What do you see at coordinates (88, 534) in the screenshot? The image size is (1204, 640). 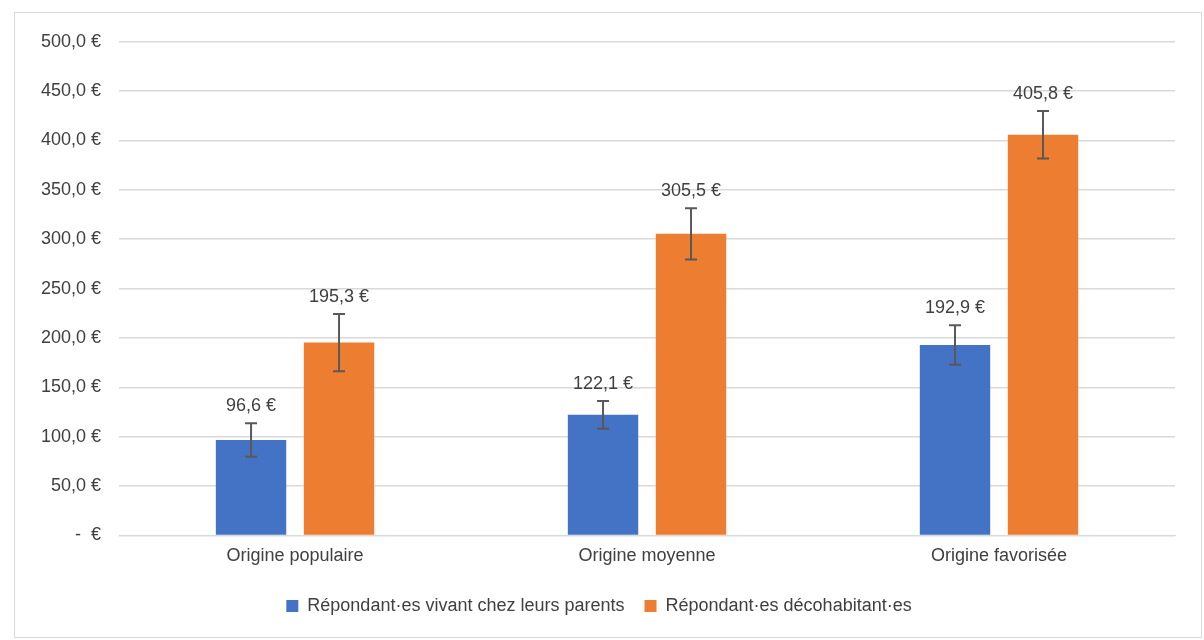 I see `y-tick-label: - €` at bounding box center [88, 534].